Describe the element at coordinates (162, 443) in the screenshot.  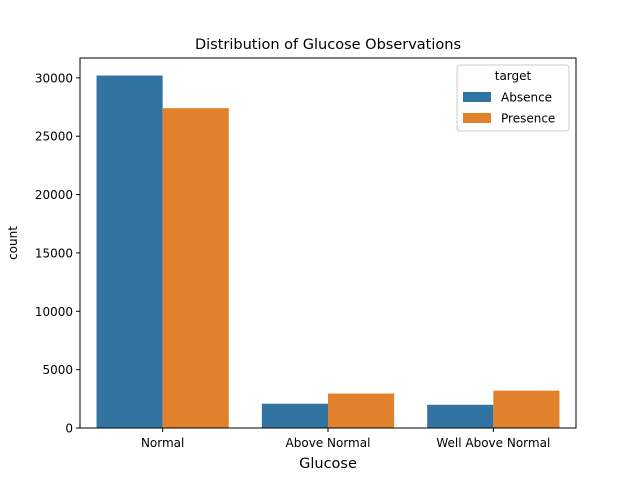
I see `x-tick-label: Normal` at that location.